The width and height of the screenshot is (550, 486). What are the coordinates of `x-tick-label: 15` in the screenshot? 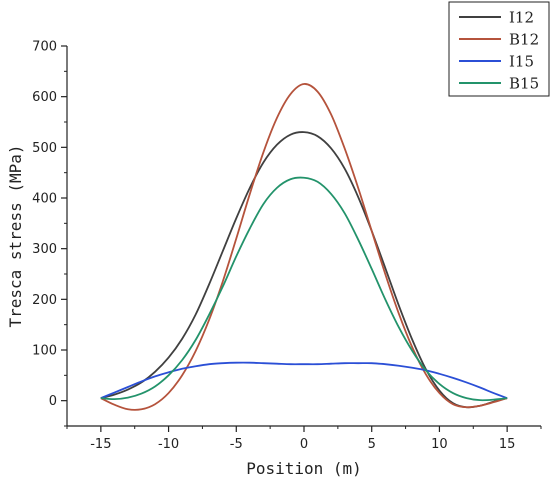 It's located at (507, 444).